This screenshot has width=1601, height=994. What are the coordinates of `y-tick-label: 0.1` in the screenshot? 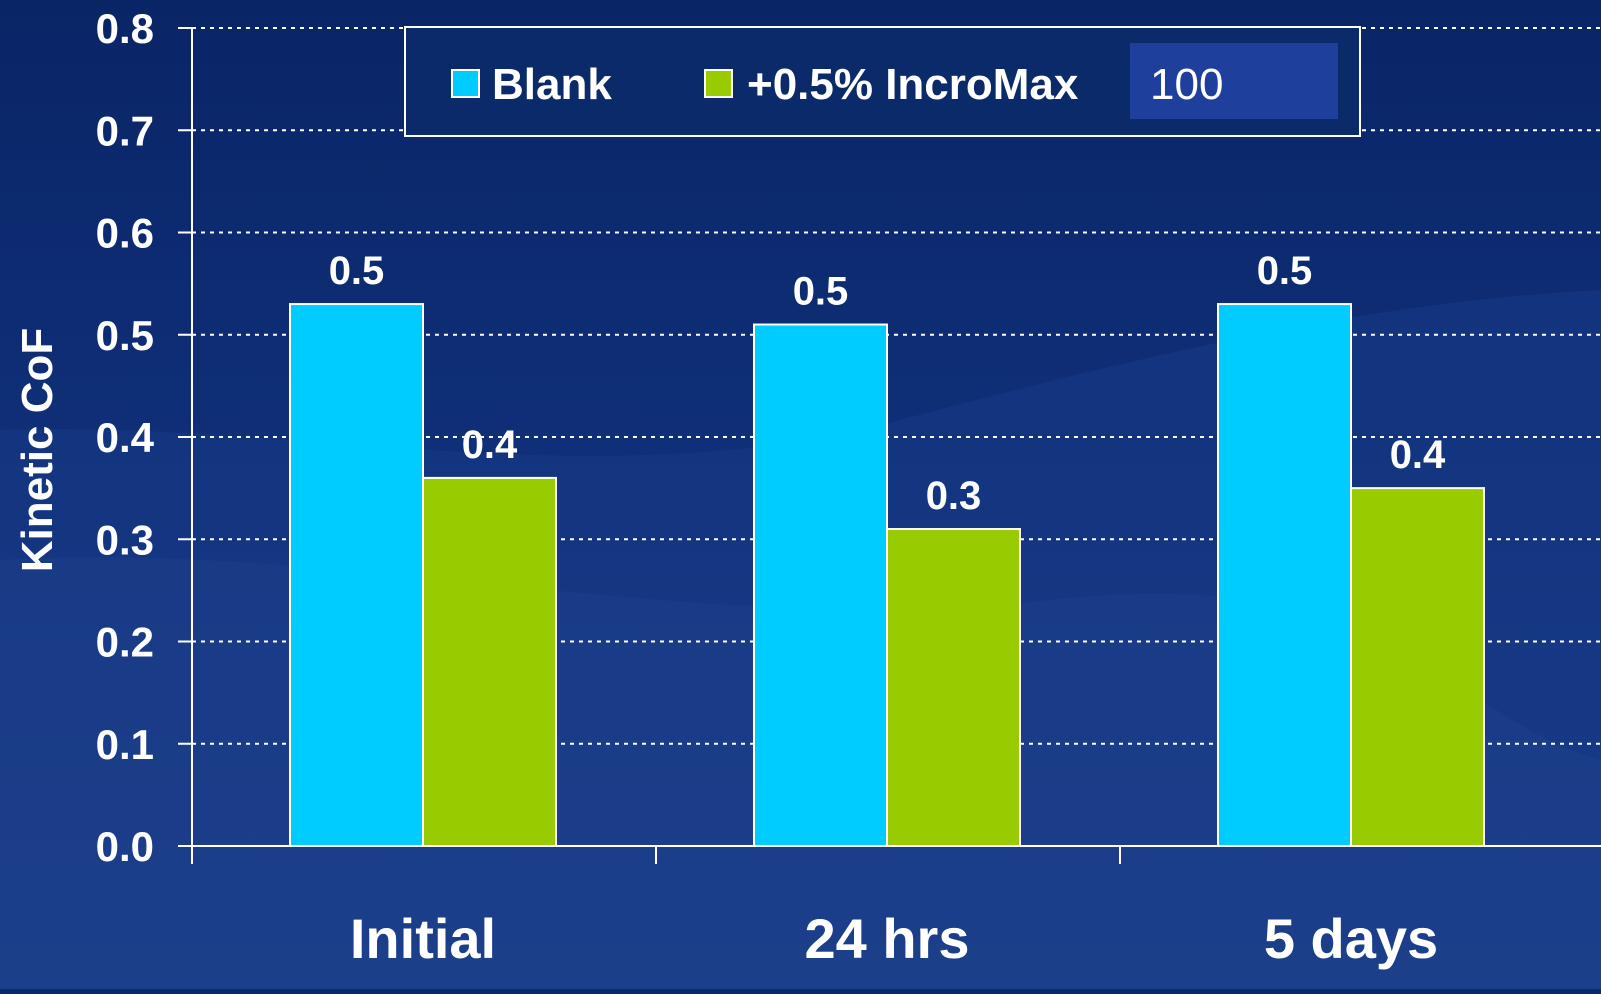 It's located at (125, 744).